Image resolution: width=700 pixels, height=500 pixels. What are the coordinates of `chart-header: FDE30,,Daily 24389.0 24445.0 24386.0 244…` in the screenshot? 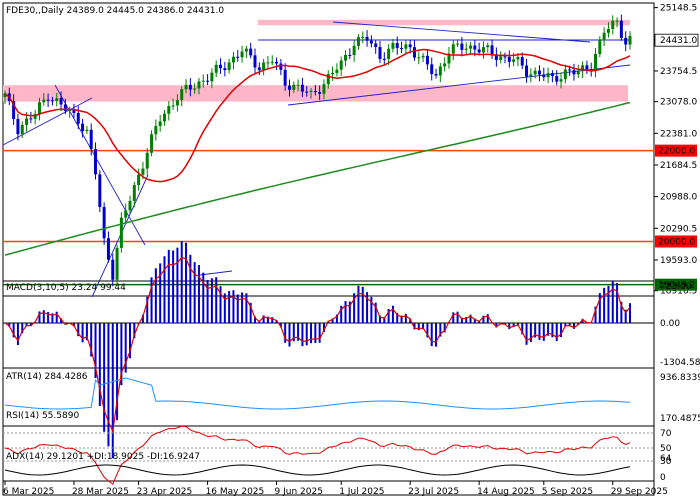 It's located at (115, 11).